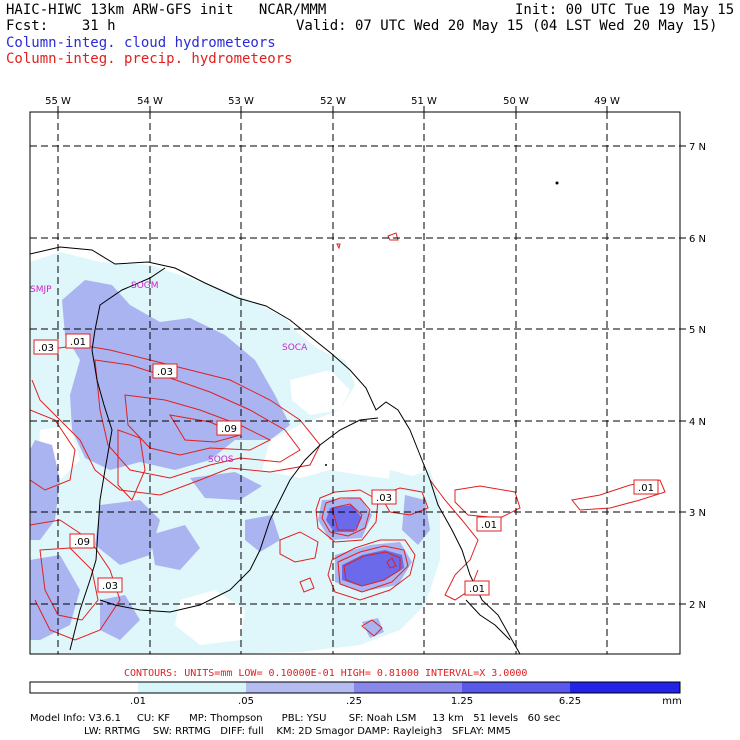  What do you see at coordinates (697, 605) in the screenshot?
I see `lat-label: 2 N` at bounding box center [697, 605].